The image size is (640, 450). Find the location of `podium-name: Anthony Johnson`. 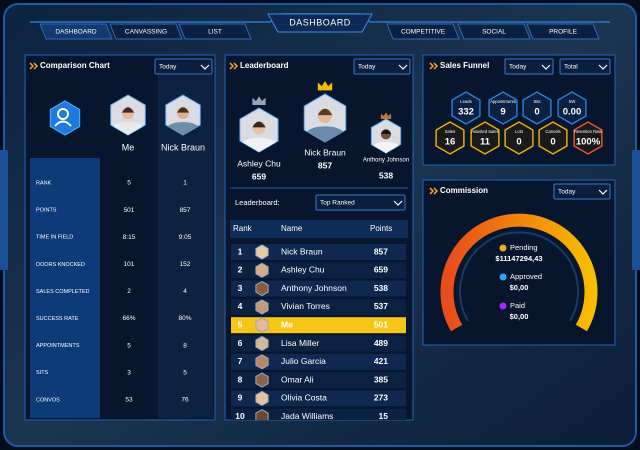

podium-name: Anthony Johnson is located at coordinates (386, 161).